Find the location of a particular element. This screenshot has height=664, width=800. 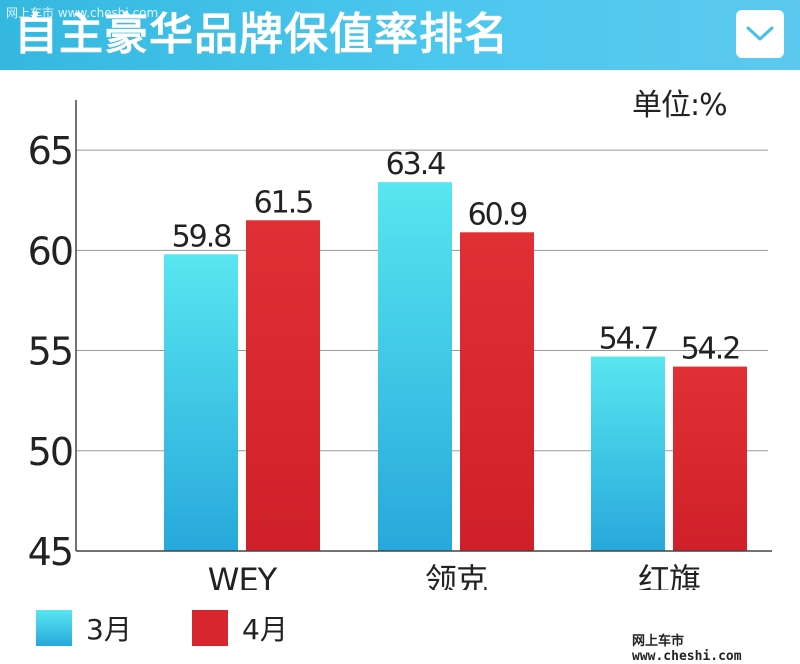

watermark-bottom: 网上车市 www.cheshi.com is located at coordinates (687, 649).